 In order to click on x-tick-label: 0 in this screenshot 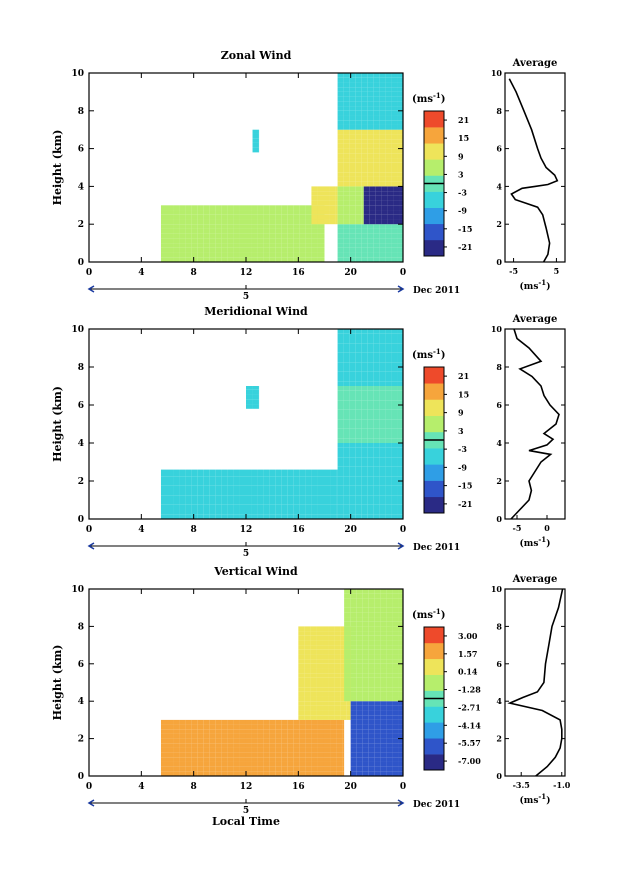, I will do `click(403, 787)`.